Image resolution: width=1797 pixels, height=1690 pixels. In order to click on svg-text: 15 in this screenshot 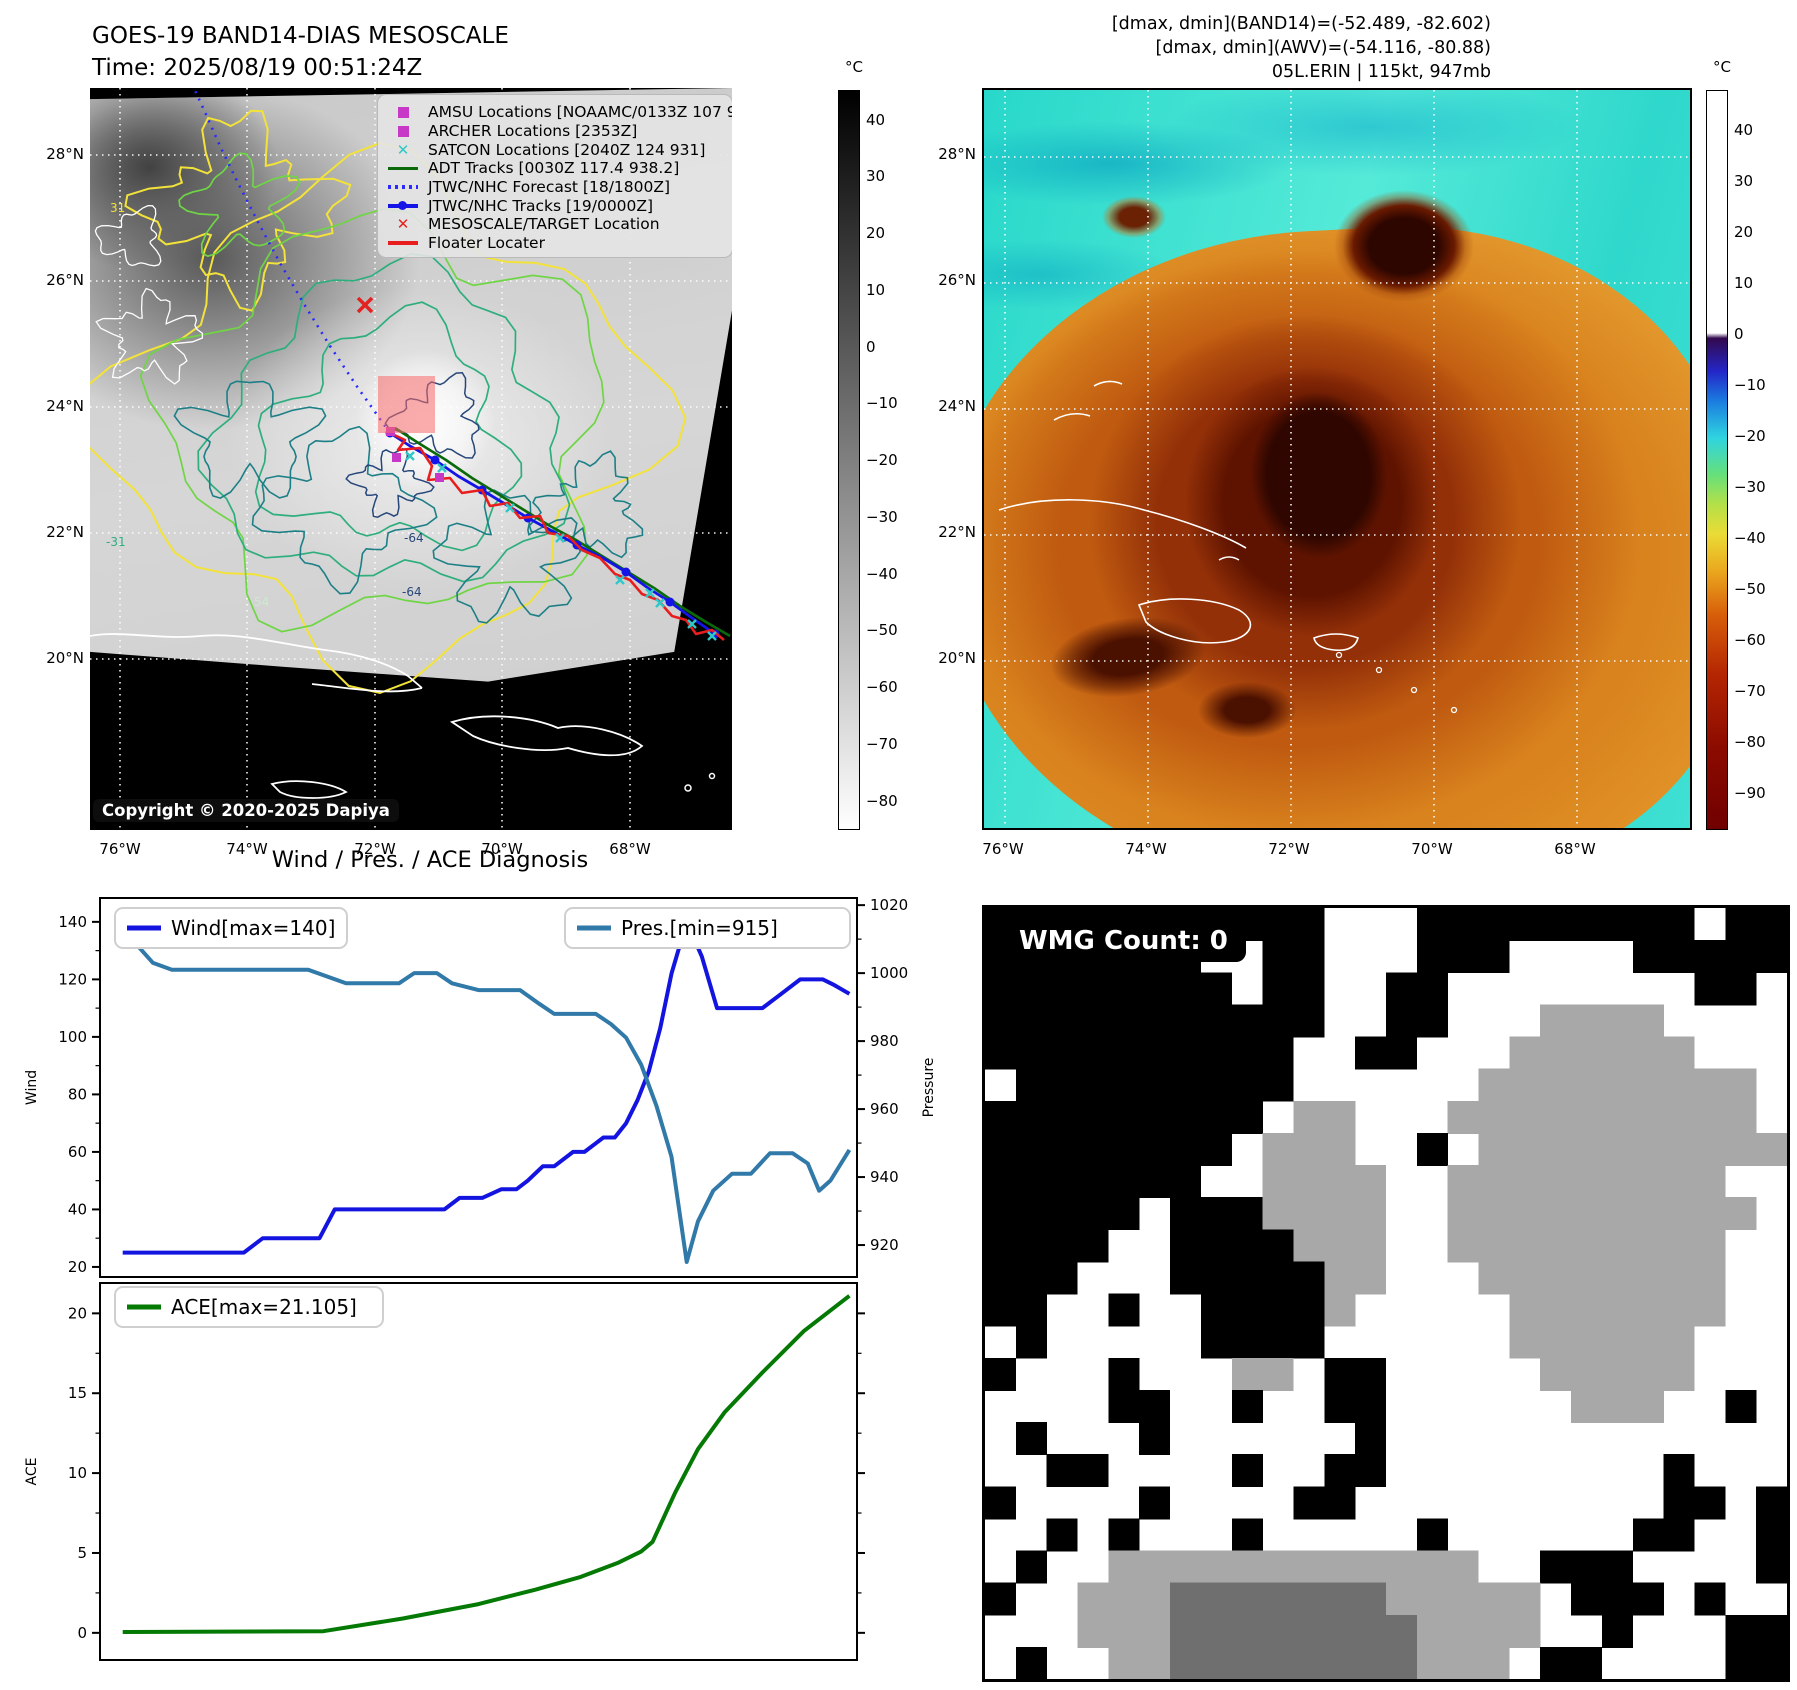, I will do `click(77, 1393)`.